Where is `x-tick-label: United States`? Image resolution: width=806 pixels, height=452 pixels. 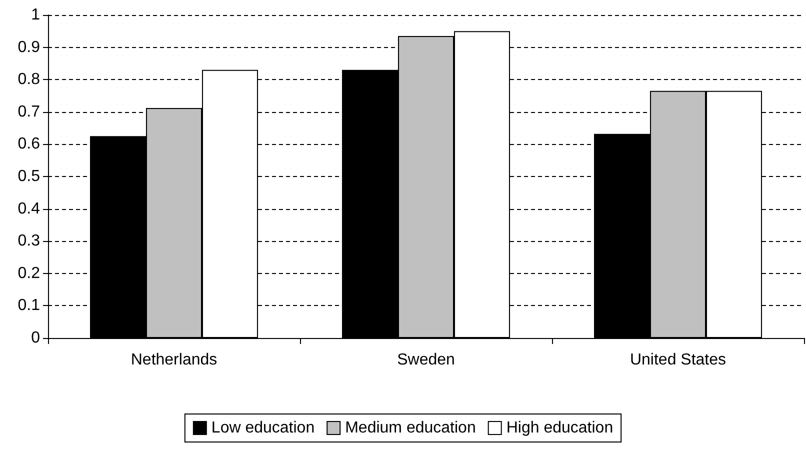 x-tick-label: United States is located at coordinates (678, 360).